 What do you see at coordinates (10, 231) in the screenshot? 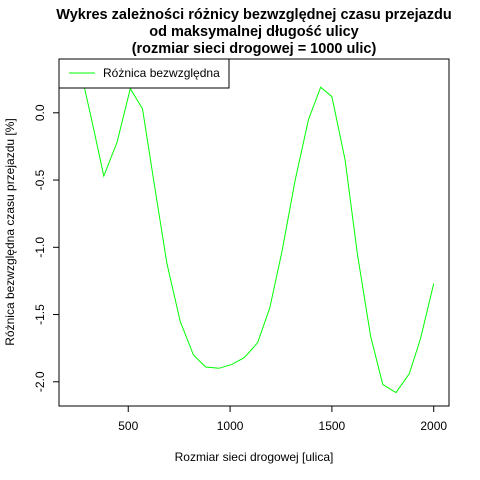
I see `y-axis-label: Różnica bezwzględna czasu przejazdu [%]` at bounding box center [10, 231].